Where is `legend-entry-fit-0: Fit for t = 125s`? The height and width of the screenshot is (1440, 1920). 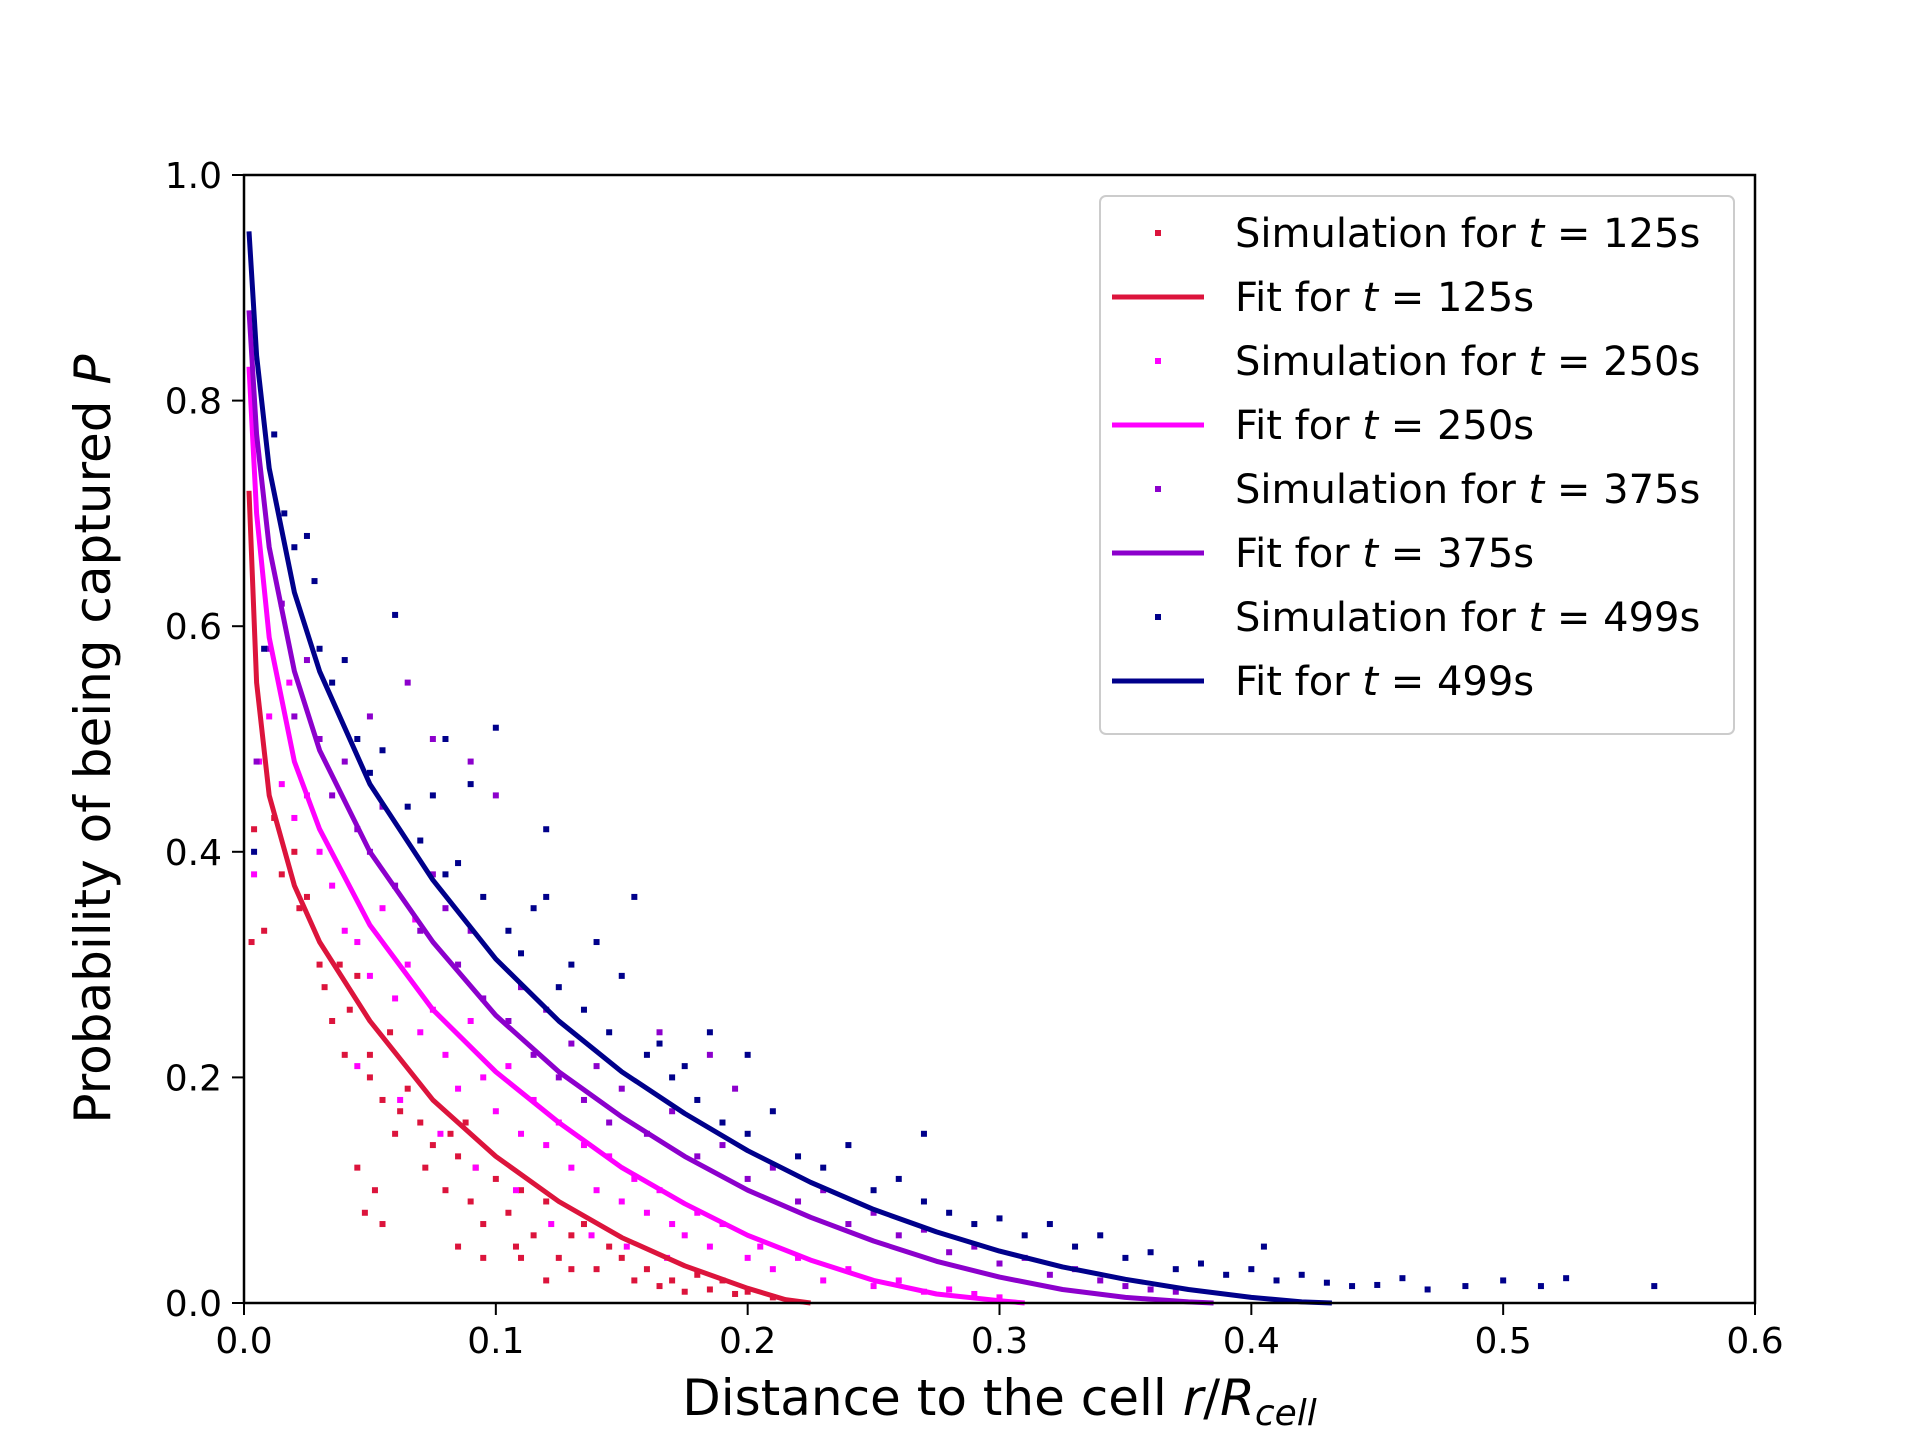
legend-entry-fit-0: Fit for t = 125s is located at coordinates (1384, 298).